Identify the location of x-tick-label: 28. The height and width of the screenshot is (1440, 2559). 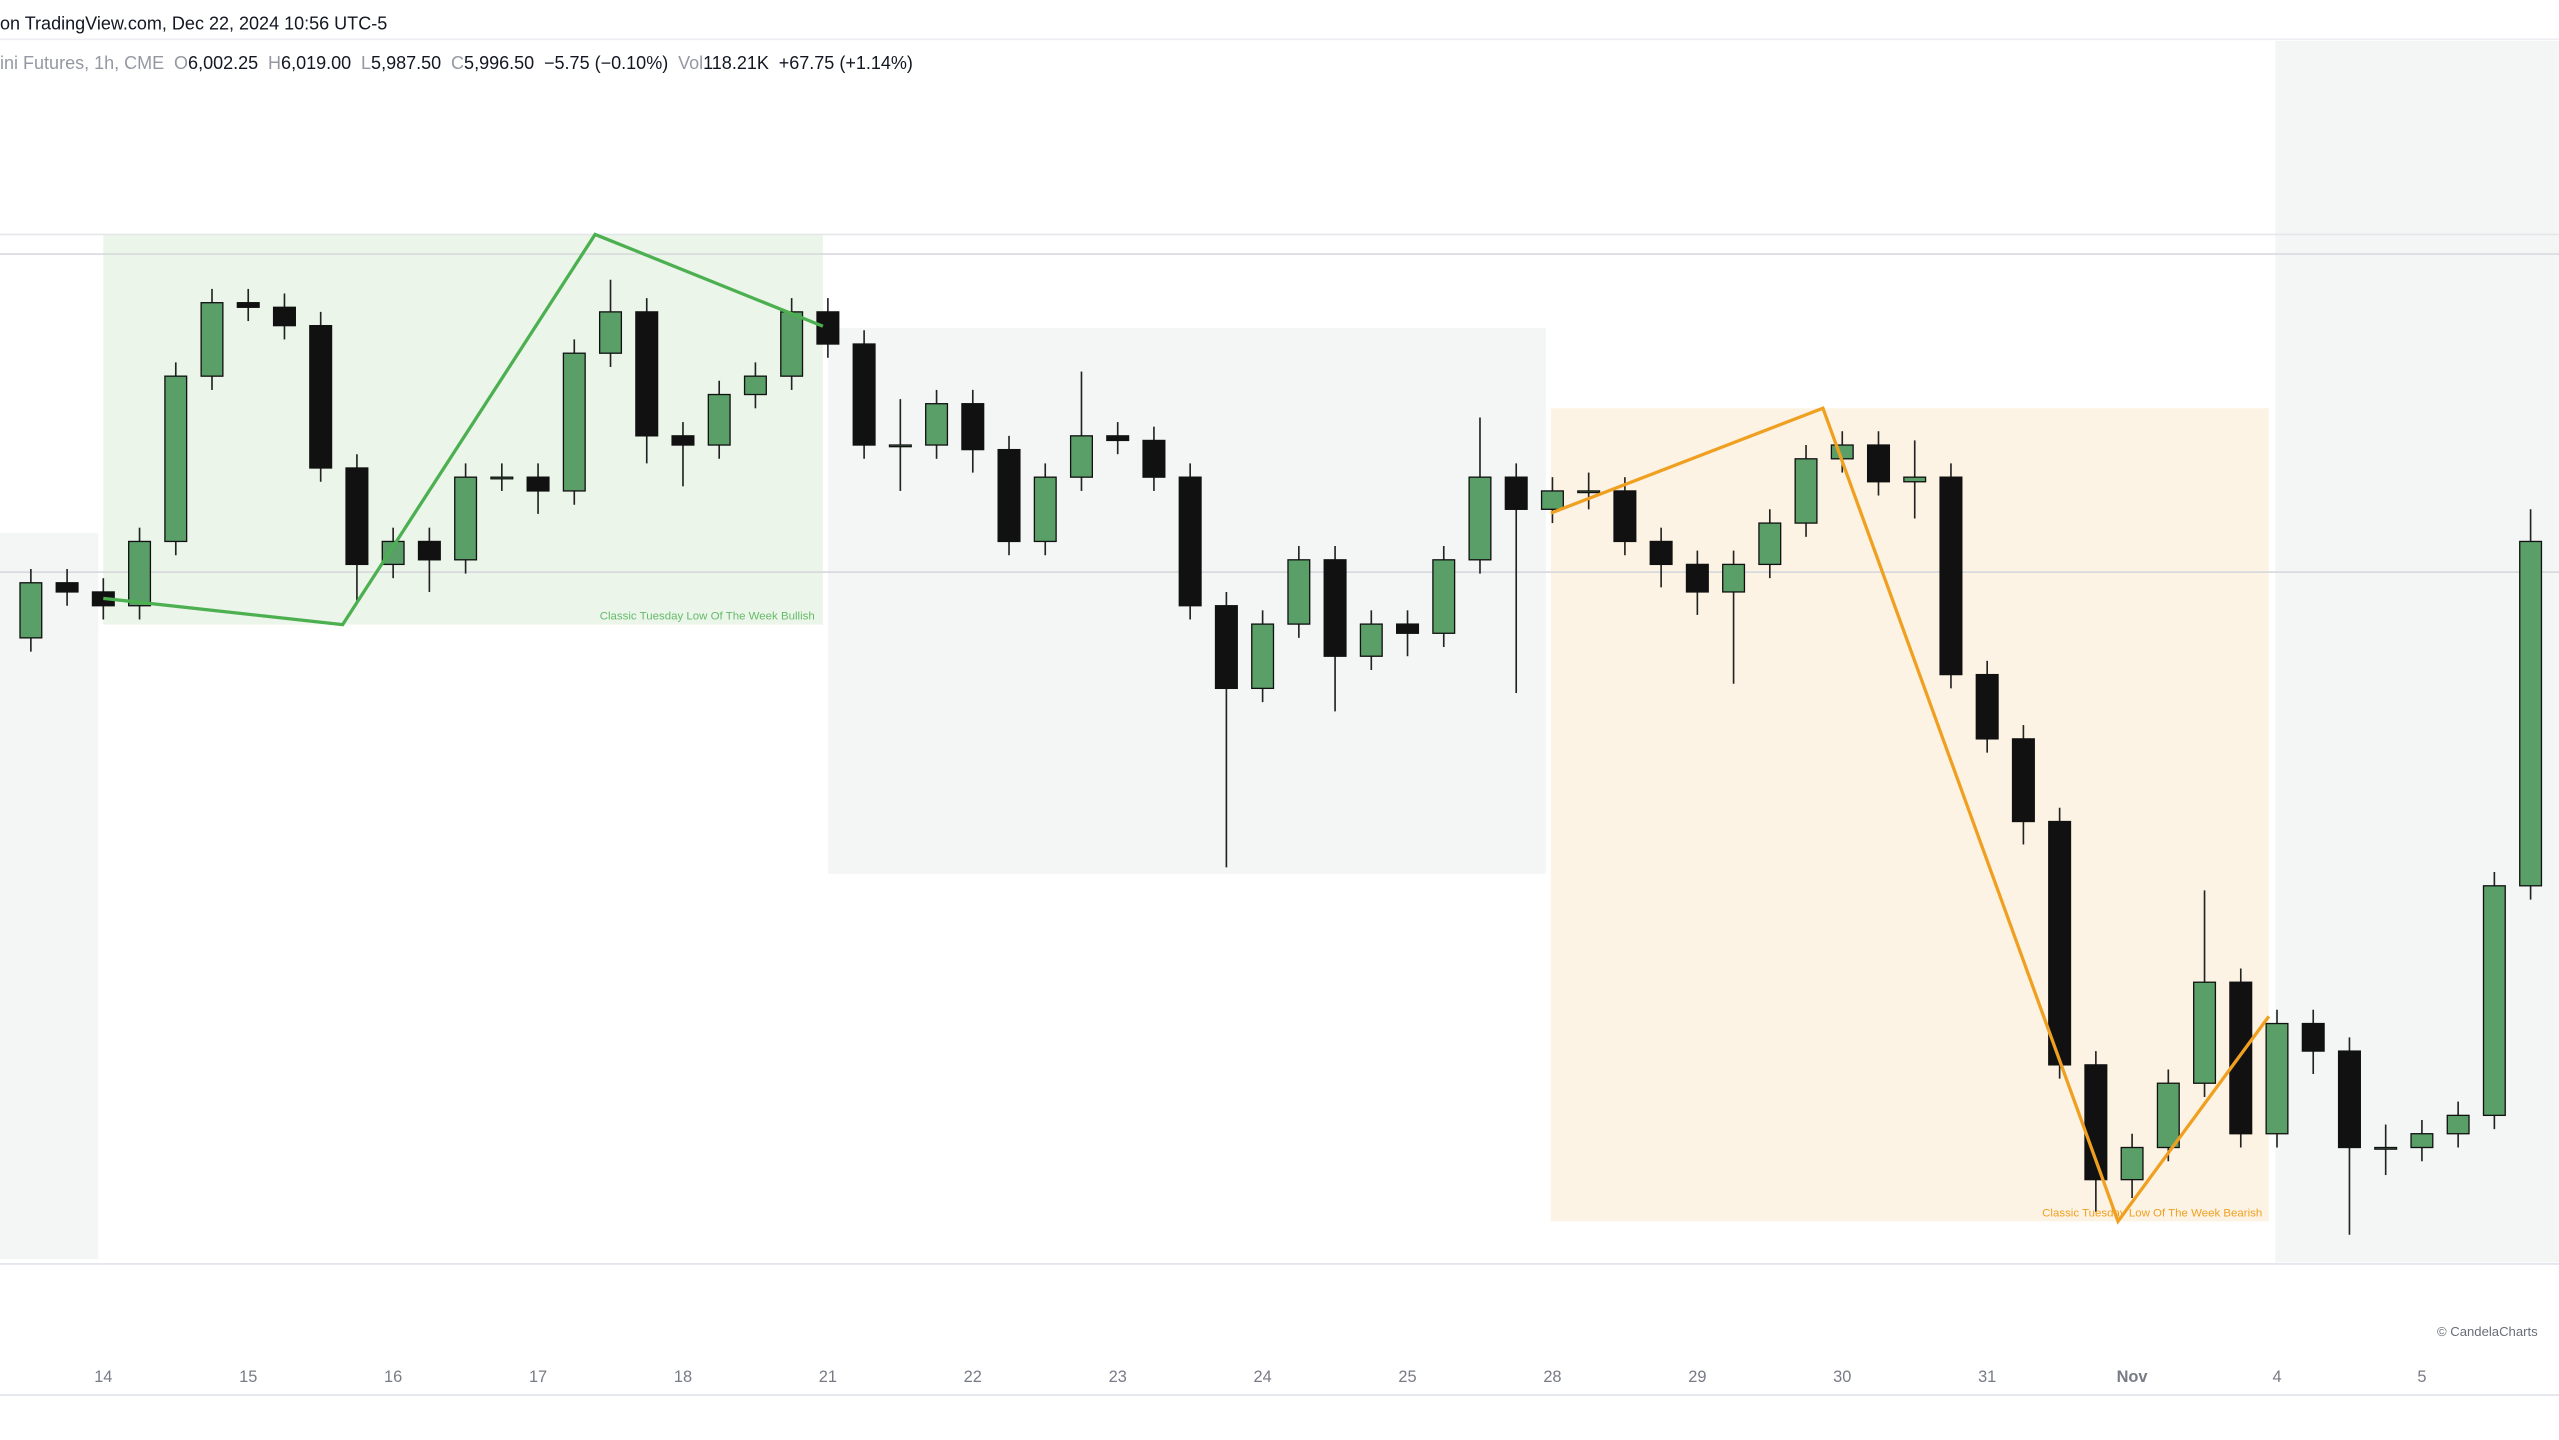
(1552, 1377).